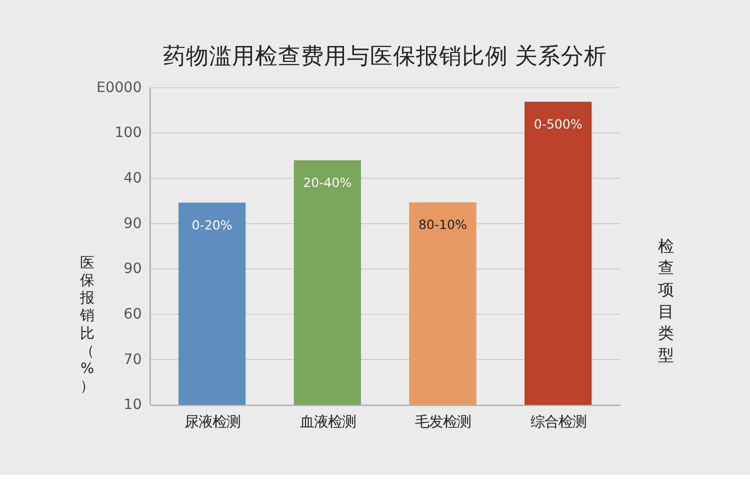  Describe the element at coordinates (327, 182) in the screenshot. I see `annotation: 20-40%` at that location.